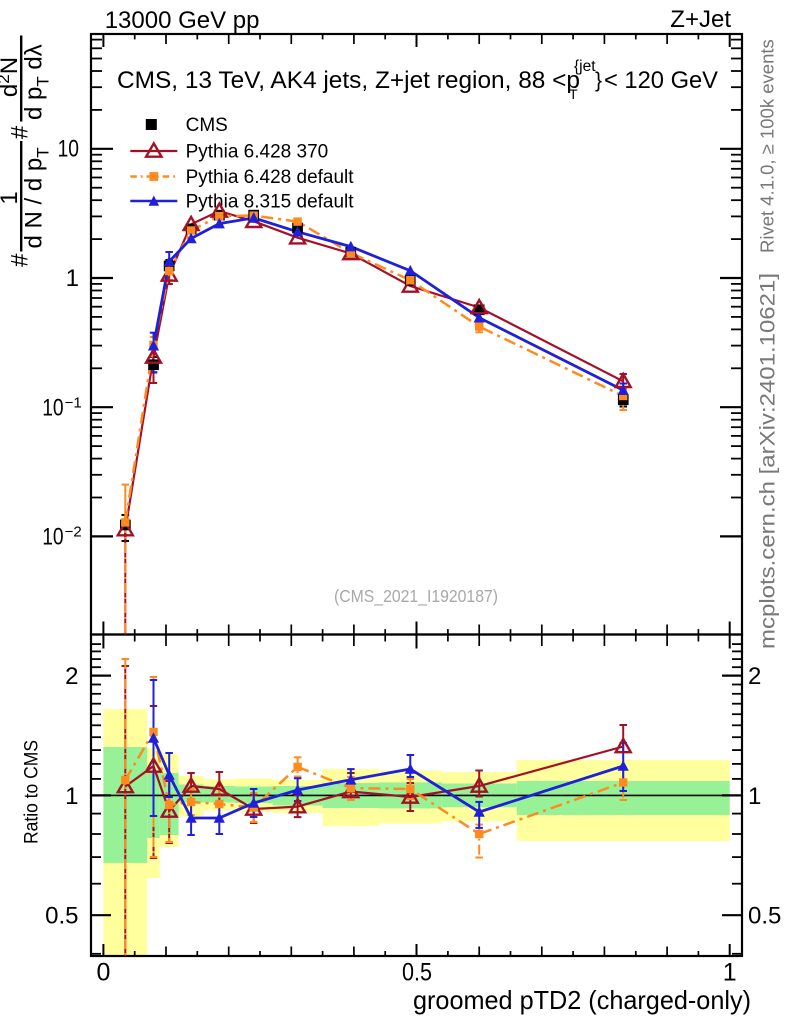 This screenshot has width=786, height=1024. What do you see at coordinates (37, 197) in the screenshot?
I see `svg-text: d N / d pT` at bounding box center [37, 197].